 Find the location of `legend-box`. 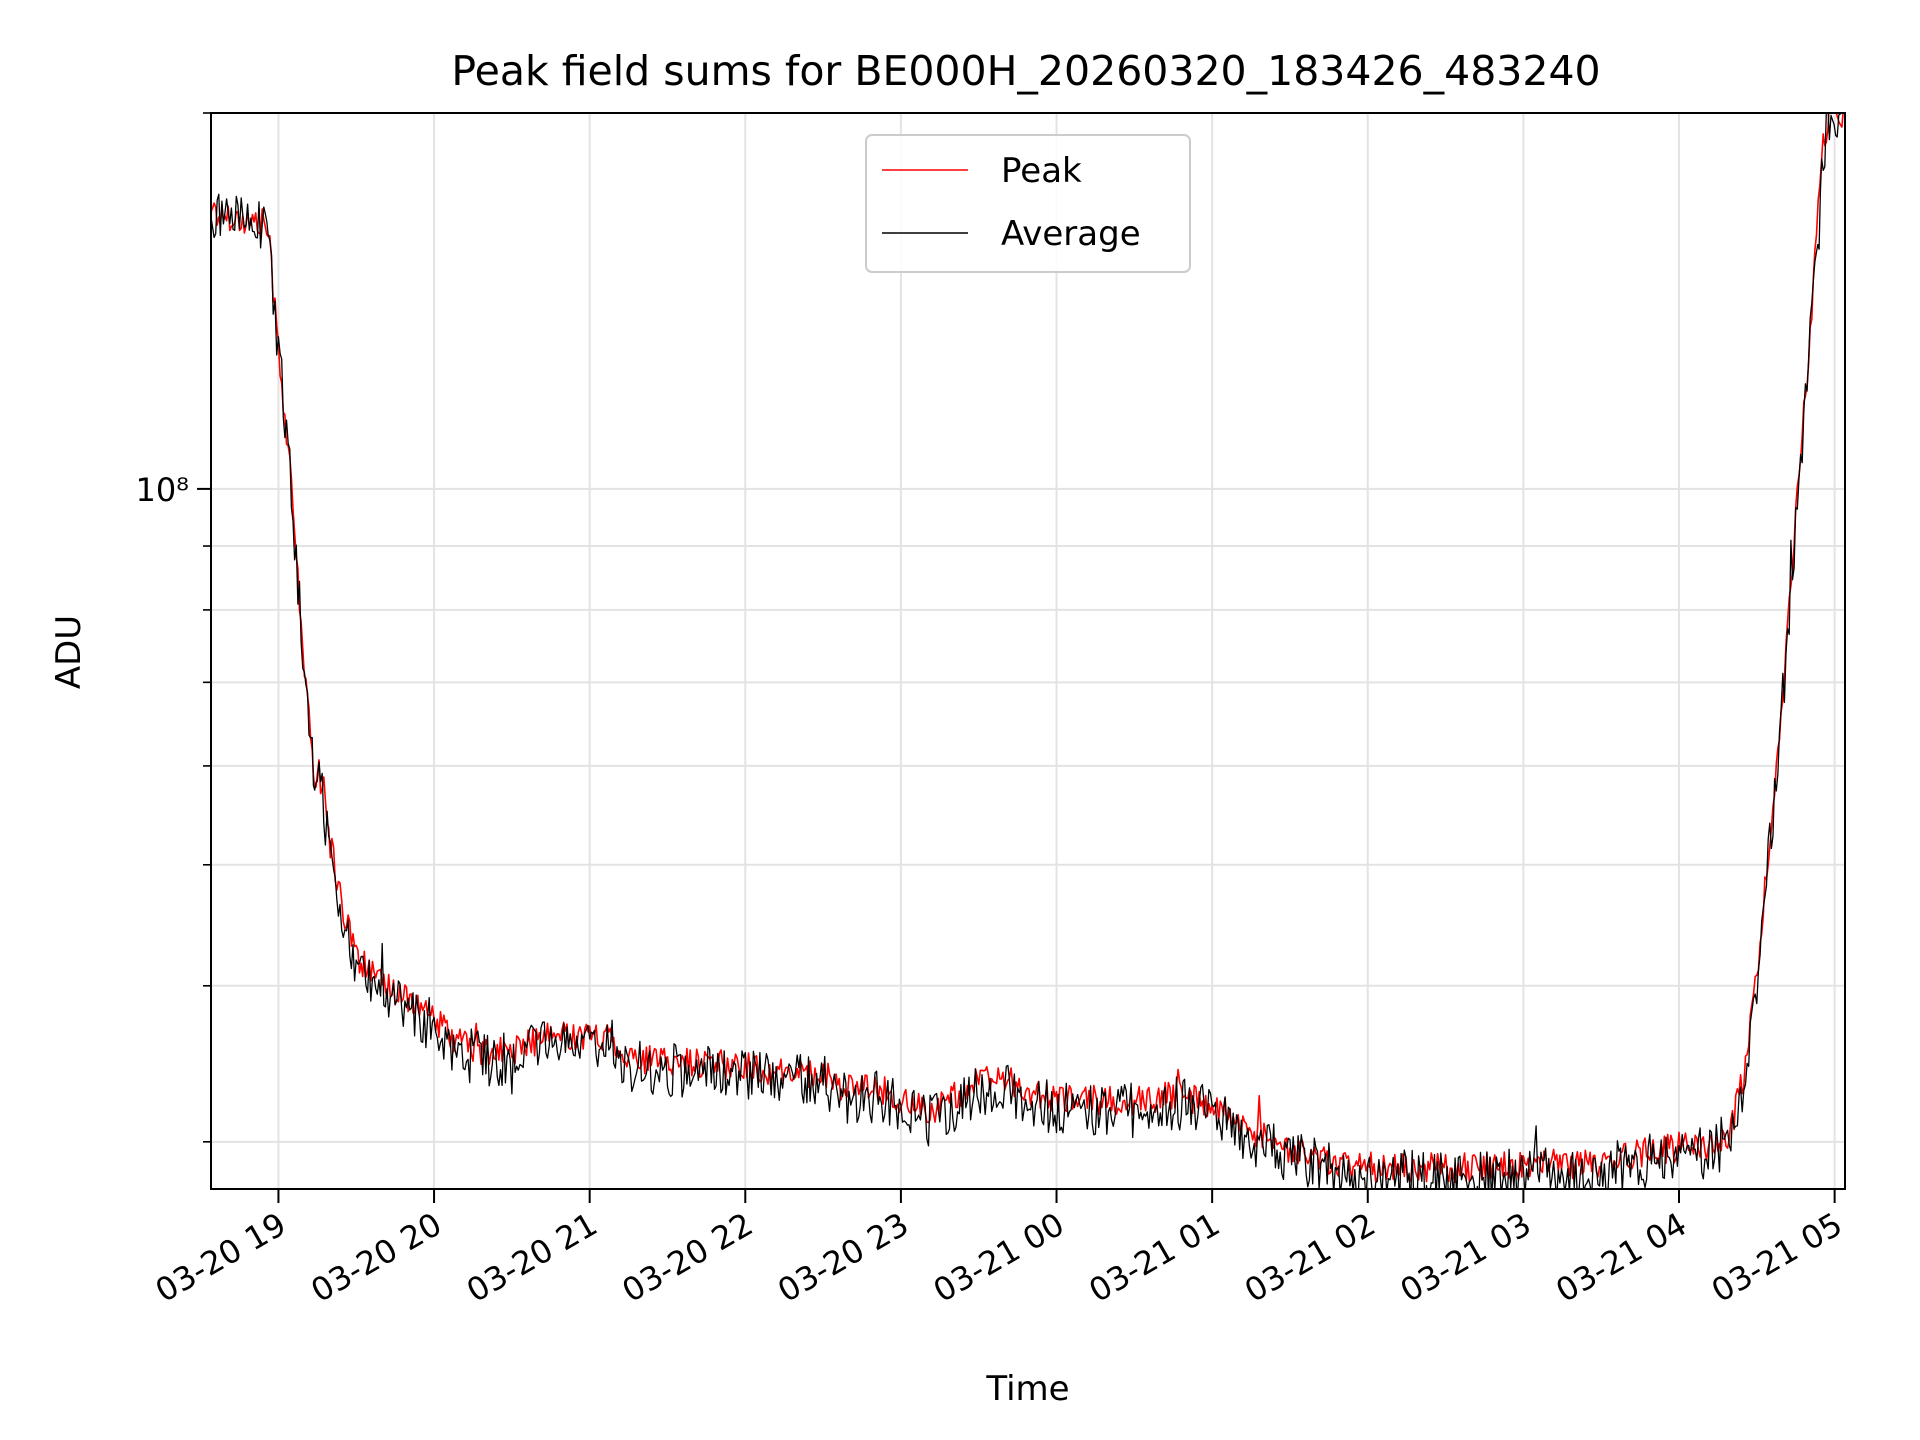

legend-box is located at coordinates (1028, 203).